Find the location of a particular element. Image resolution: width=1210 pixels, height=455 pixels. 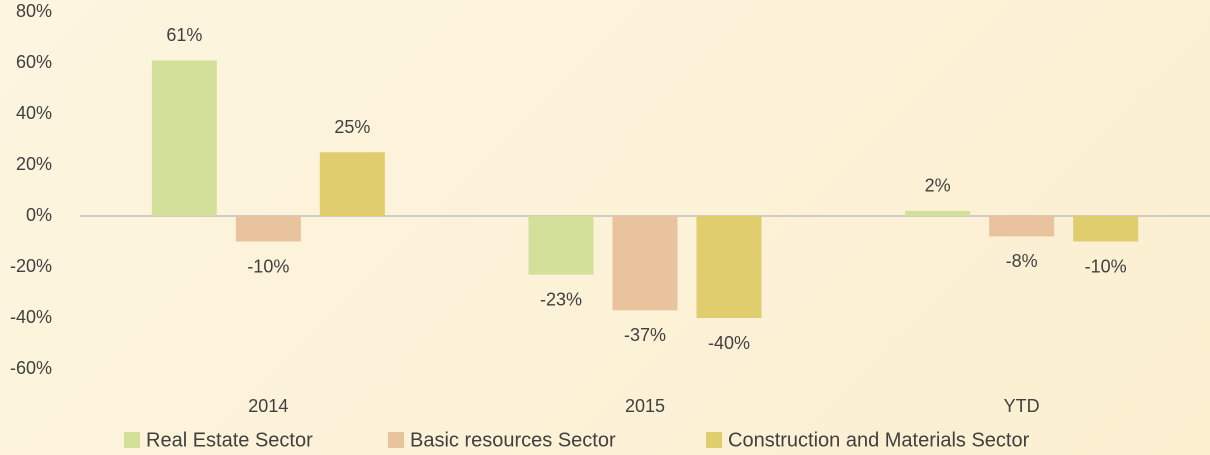

value-label: 2% is located at coordinates (938, 186).